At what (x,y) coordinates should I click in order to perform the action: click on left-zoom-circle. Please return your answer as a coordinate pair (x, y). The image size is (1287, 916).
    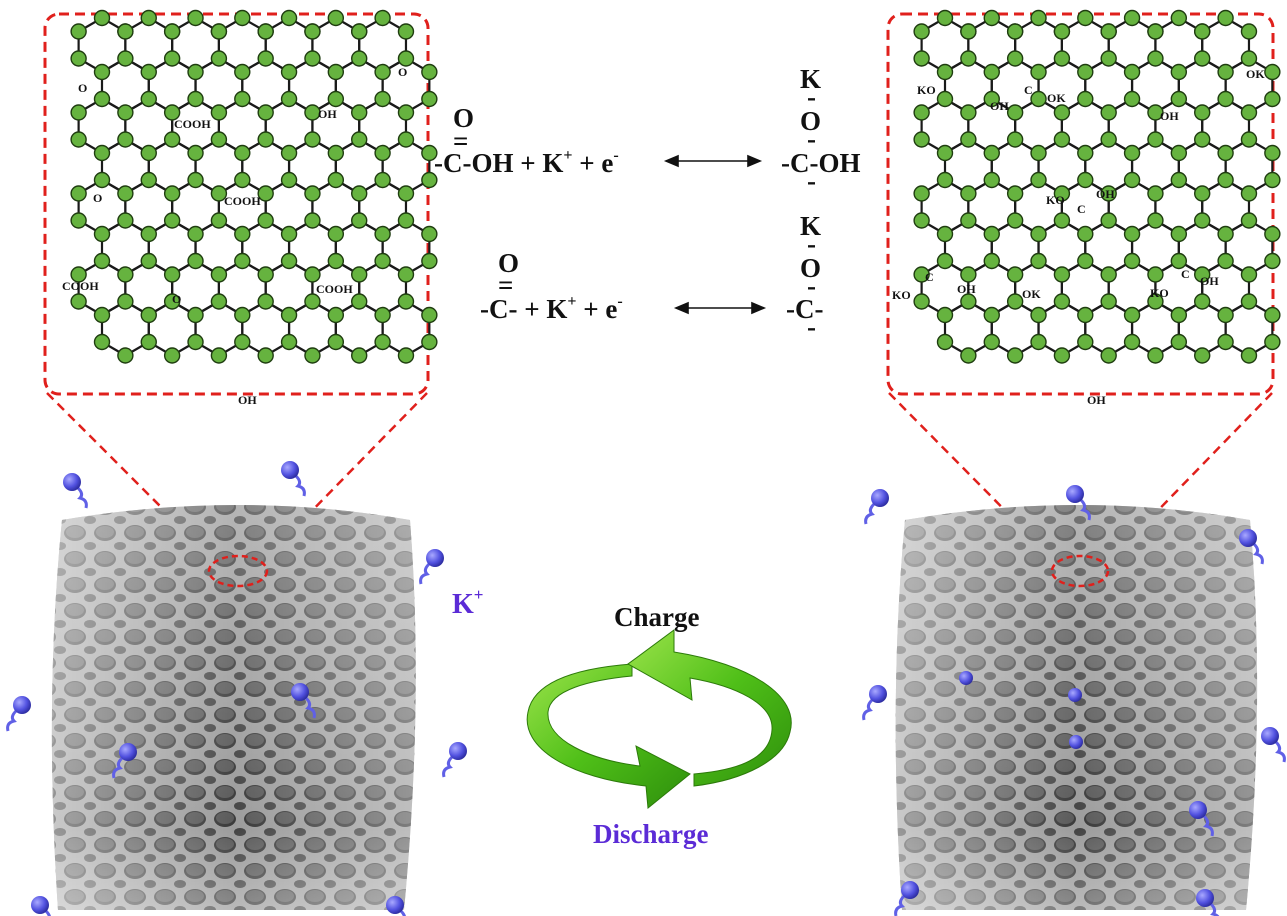
    Looking at the image, I should click on (238, 571).